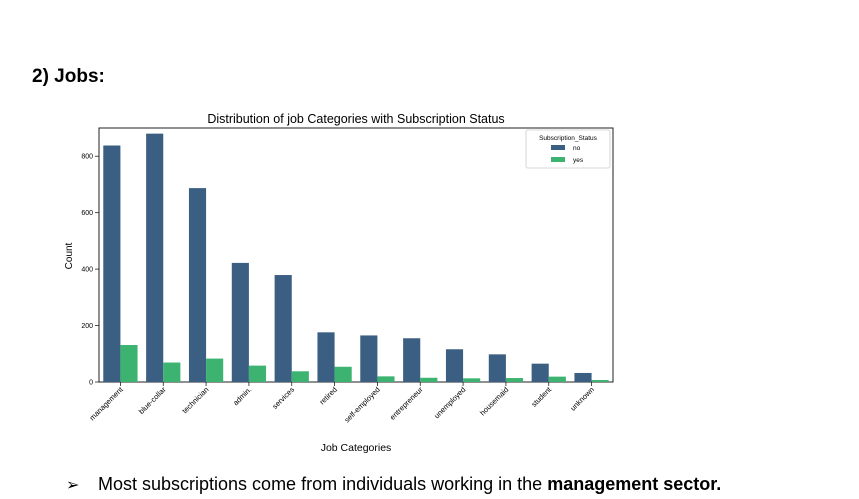 The height and width of the screenshot is (499, 859). I want to click on bar-no-unknown, so click(583, 377).